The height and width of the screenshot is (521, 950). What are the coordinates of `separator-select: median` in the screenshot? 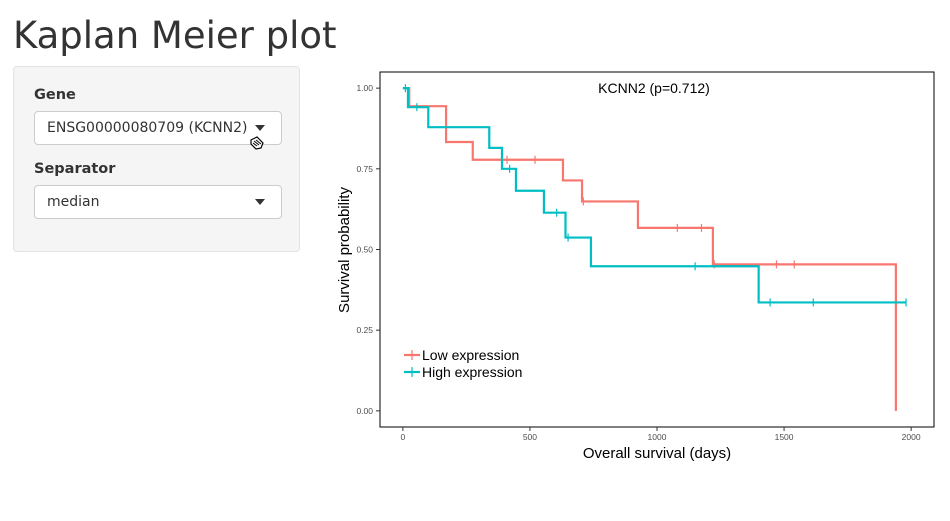 It's located at (158, 202).